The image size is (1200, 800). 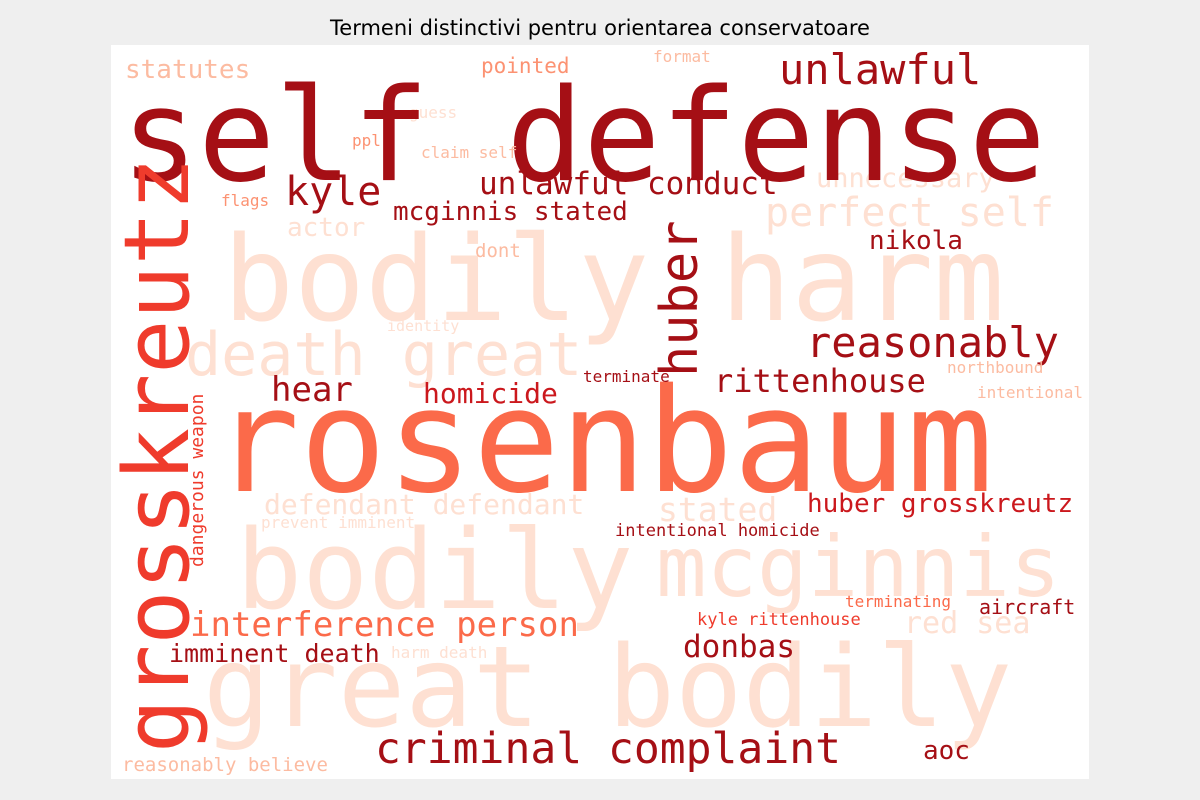 I want to click on word: intentional homicide, so click(x=717, y=531).